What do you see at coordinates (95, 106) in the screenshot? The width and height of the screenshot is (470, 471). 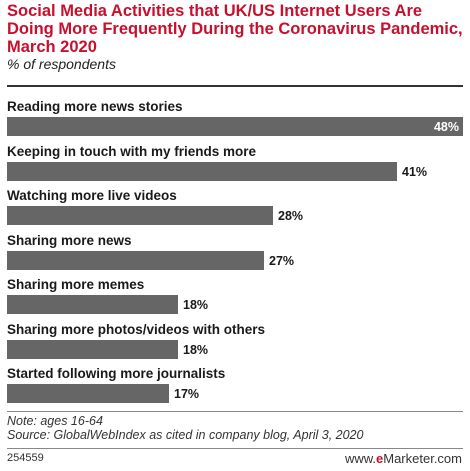 I see `category-label: Reading more news stories` at bounding box center [95, 106].